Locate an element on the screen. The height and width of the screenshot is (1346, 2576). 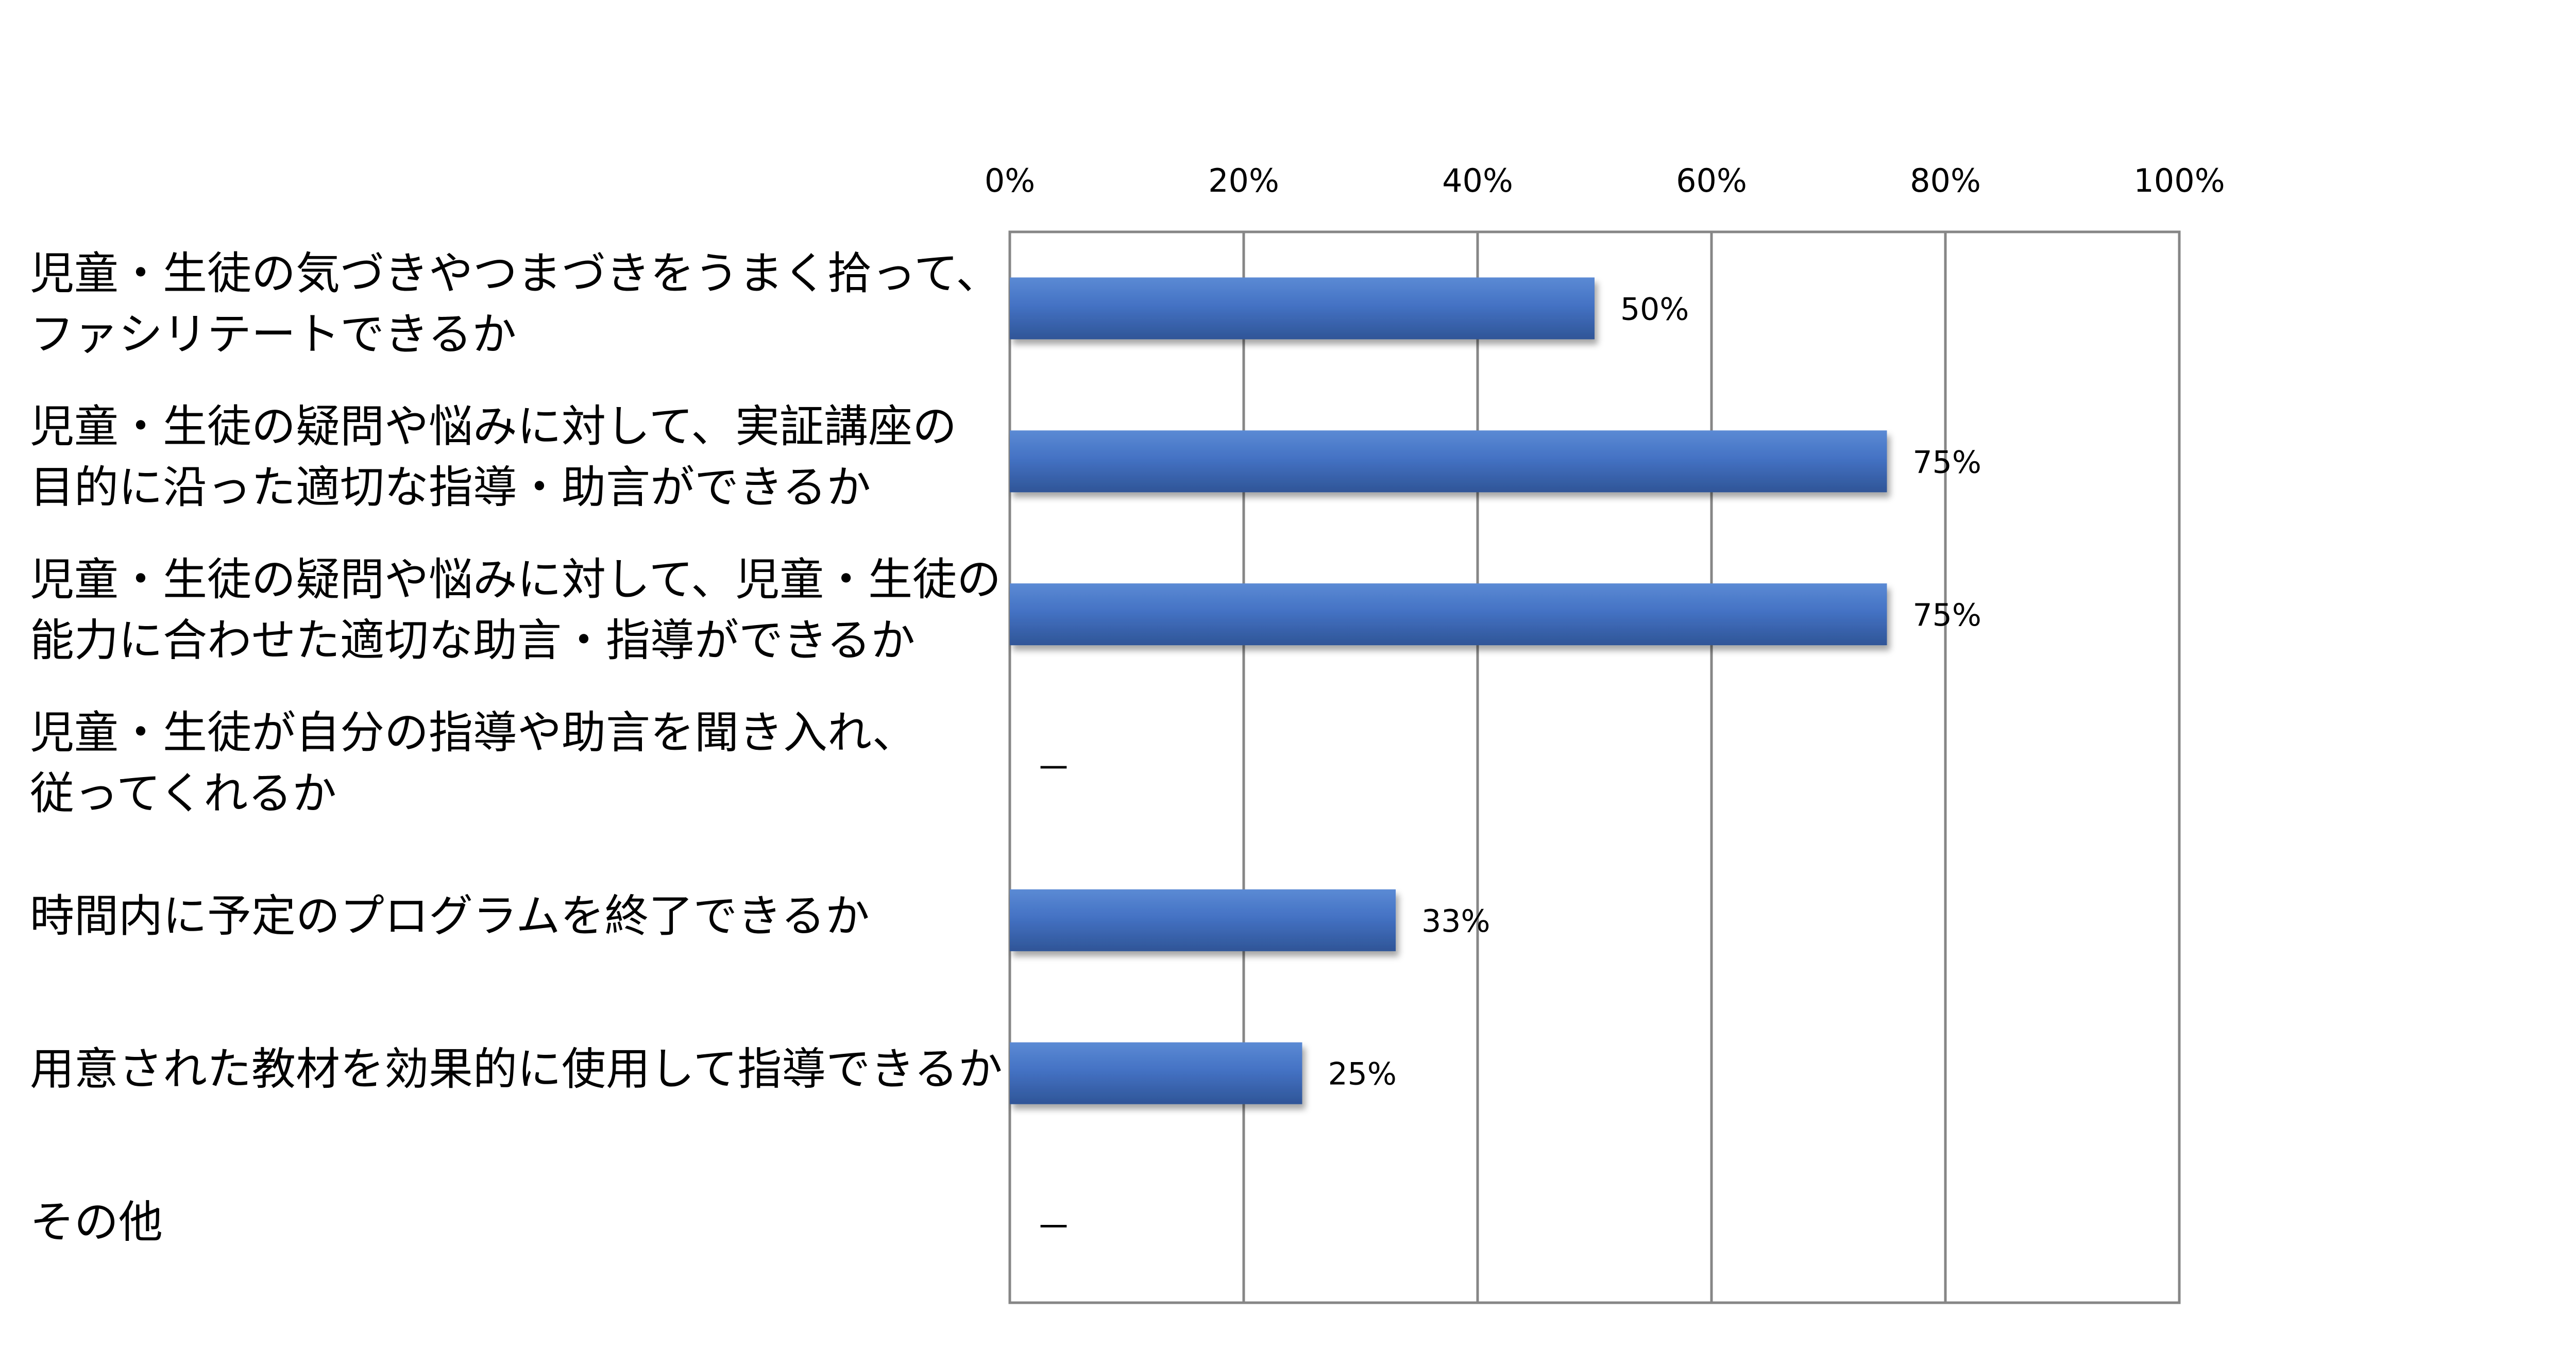
category-label-line: 用意された教材を効果的に使用して指導できるか is located at coordinates (516, 1069).